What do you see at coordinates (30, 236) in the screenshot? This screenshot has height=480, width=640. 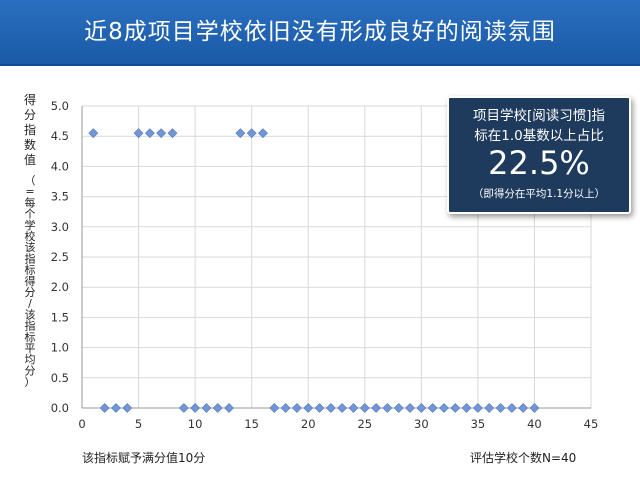 I see `y-sublabel-char: 校` at bounding box center [30, 236].